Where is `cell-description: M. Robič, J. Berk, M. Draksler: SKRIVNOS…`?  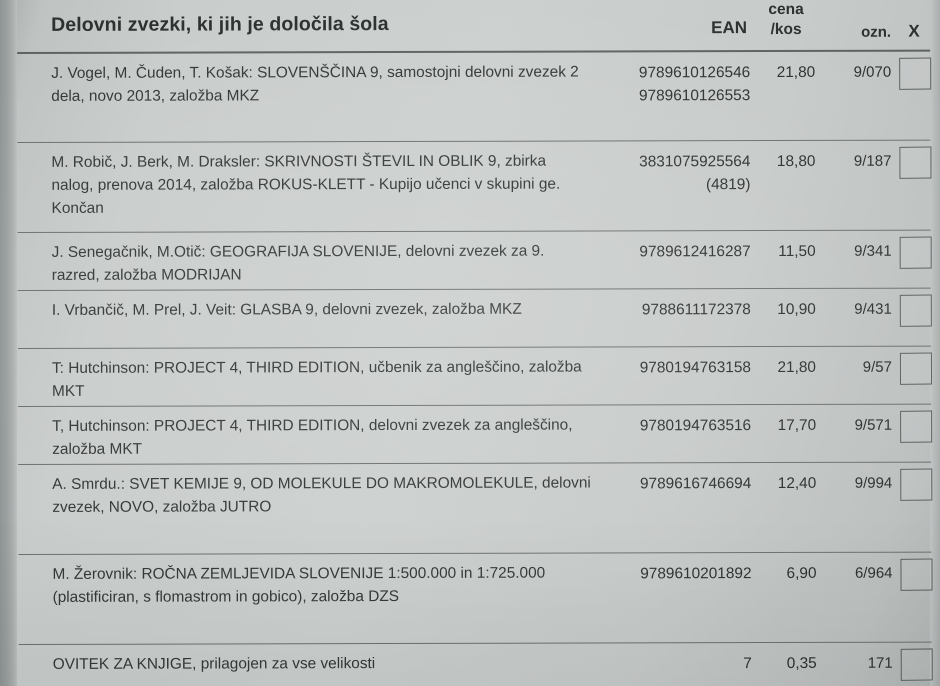 cell-description: M. Robič, J. Berk, M. Draksler: SKRIVNOS… is located at coordinates (306, 184).